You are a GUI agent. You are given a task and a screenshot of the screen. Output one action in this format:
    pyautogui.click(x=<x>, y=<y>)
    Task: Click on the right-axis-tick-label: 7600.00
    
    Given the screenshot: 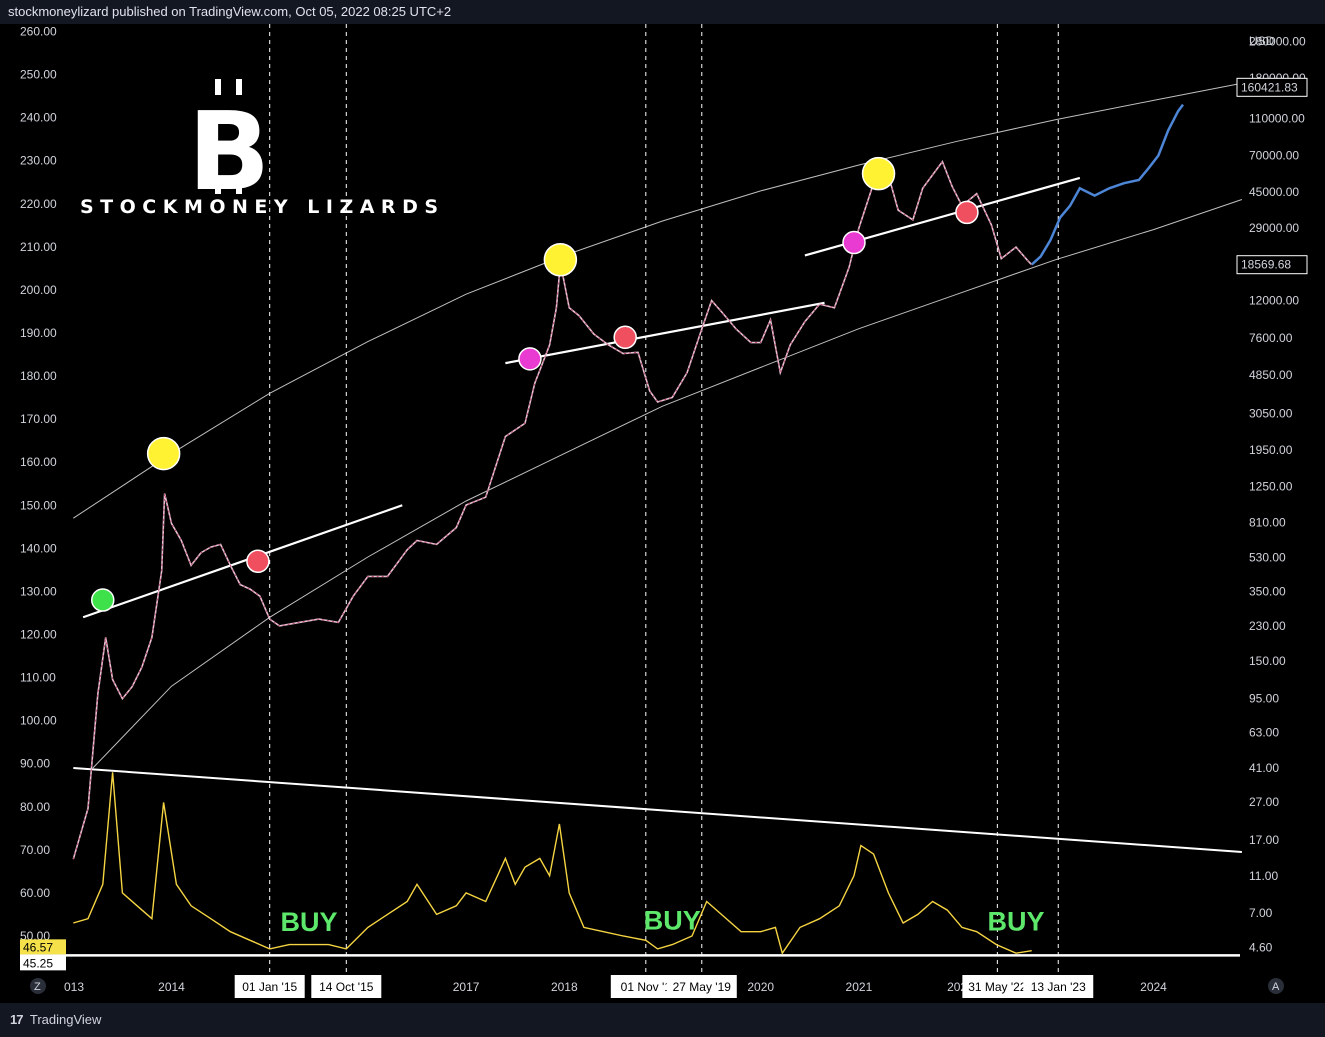 What is the action you would take?
    pyautogui.click(x=1271, y=338)
    